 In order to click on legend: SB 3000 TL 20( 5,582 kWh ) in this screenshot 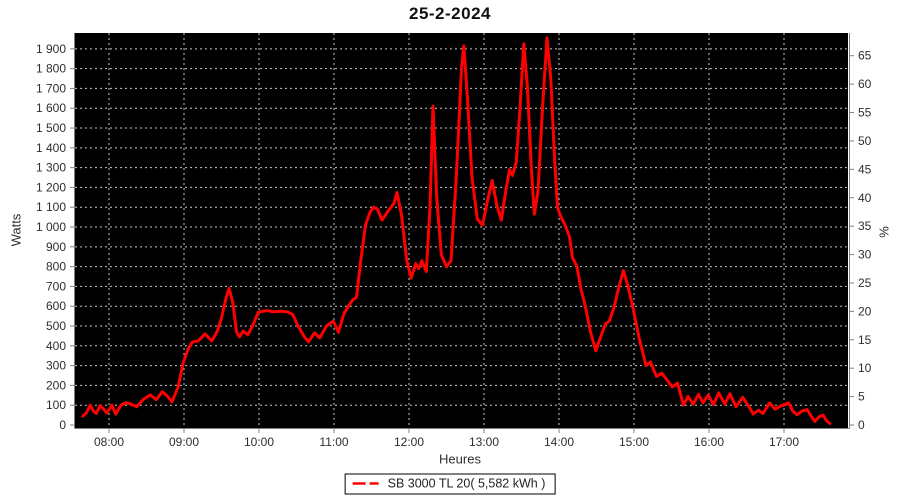, I will do `click(450, 484)`.